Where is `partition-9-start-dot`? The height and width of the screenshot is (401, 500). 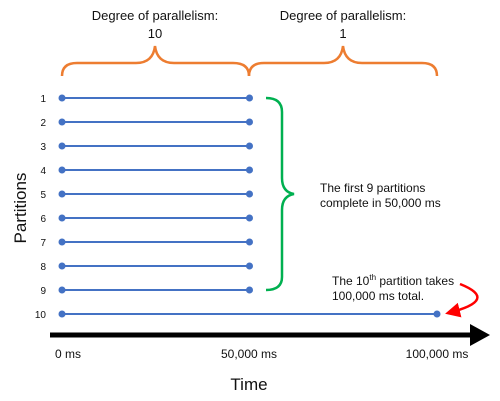 partition-9-start-dot is located at coordinates (62, 290).